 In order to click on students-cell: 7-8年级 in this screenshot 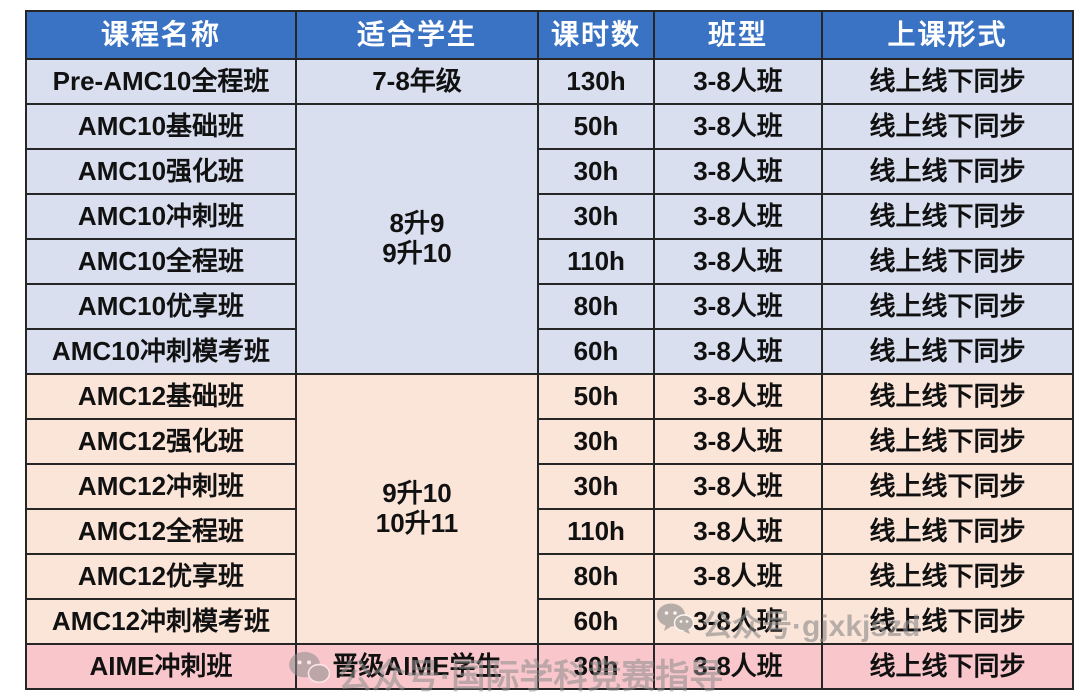, I will do `click(417, 81)`.